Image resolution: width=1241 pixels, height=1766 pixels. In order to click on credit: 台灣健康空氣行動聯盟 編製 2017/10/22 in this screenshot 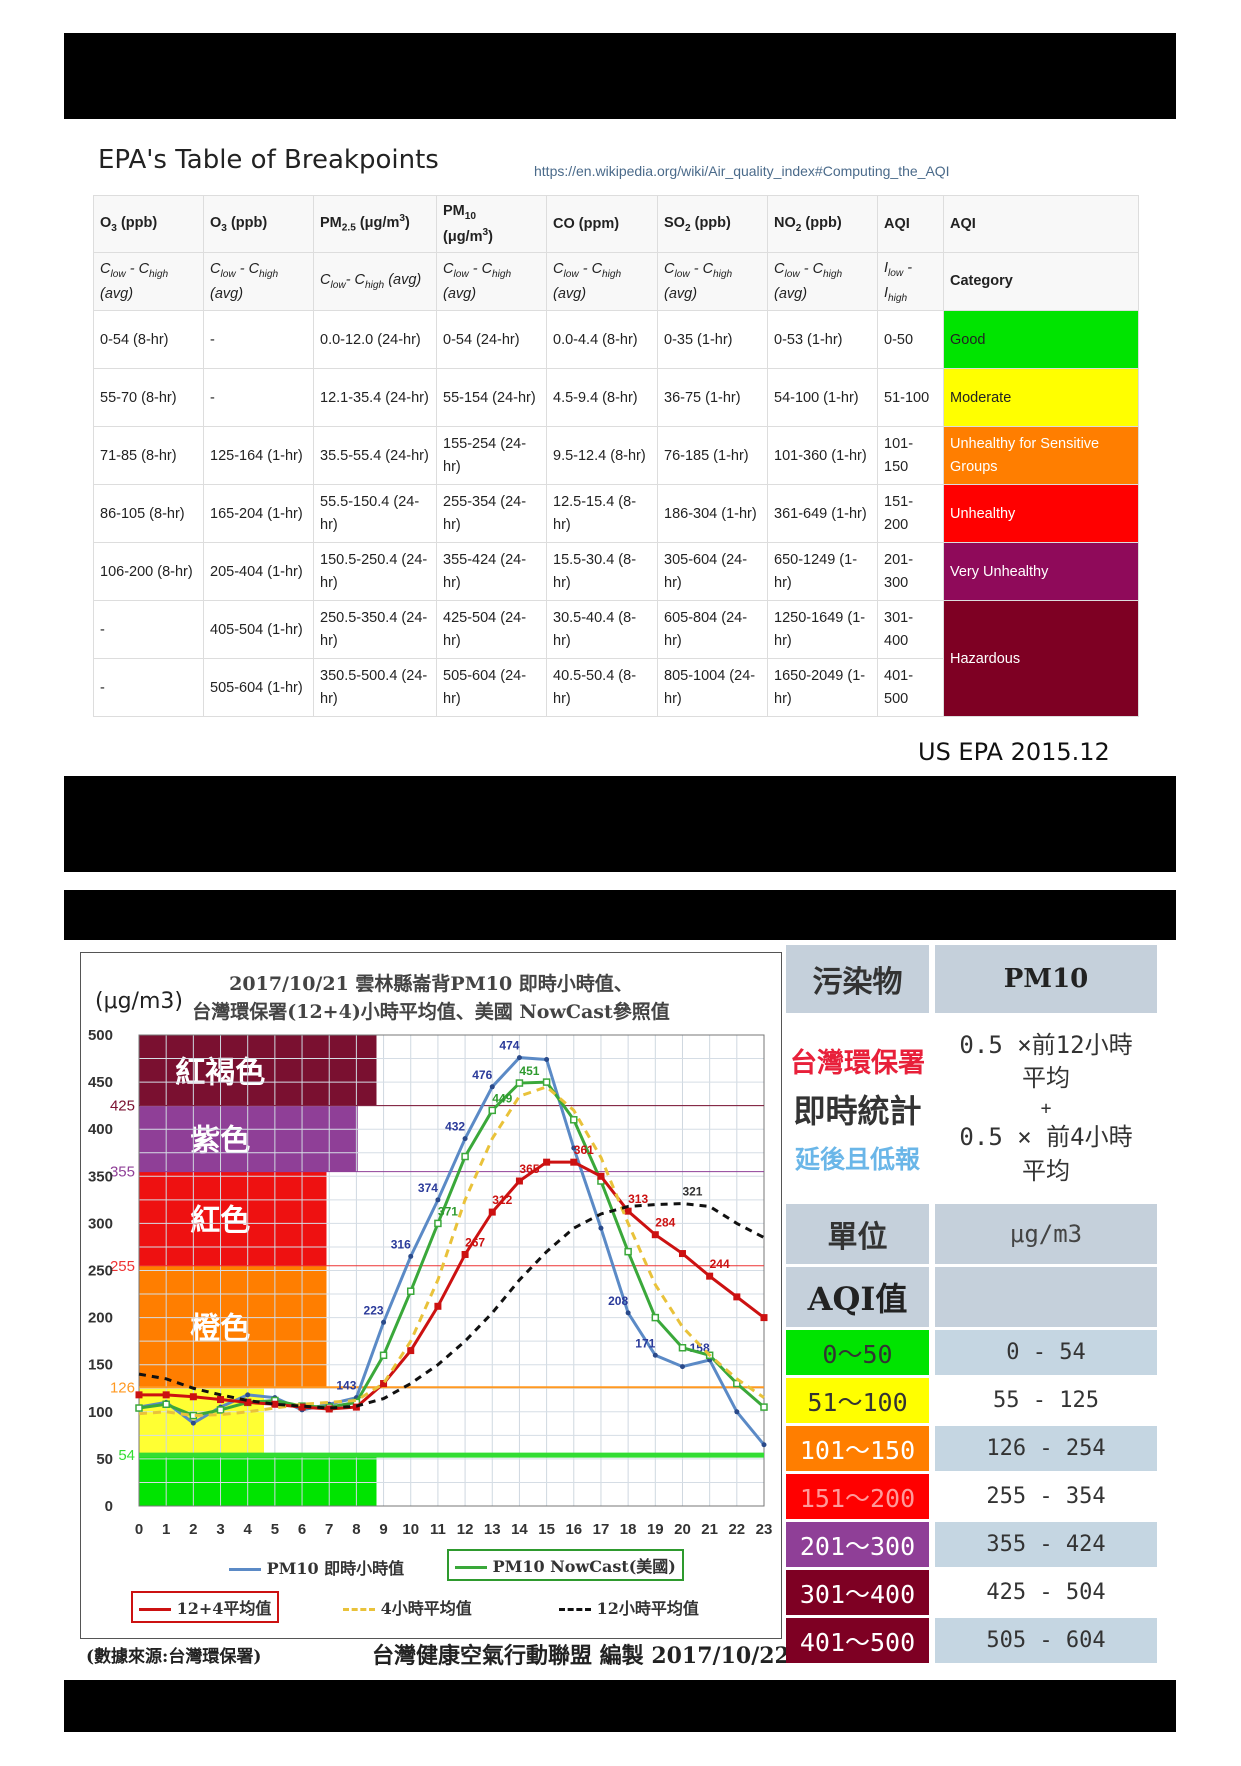, I will do `click(581, 1656)`.